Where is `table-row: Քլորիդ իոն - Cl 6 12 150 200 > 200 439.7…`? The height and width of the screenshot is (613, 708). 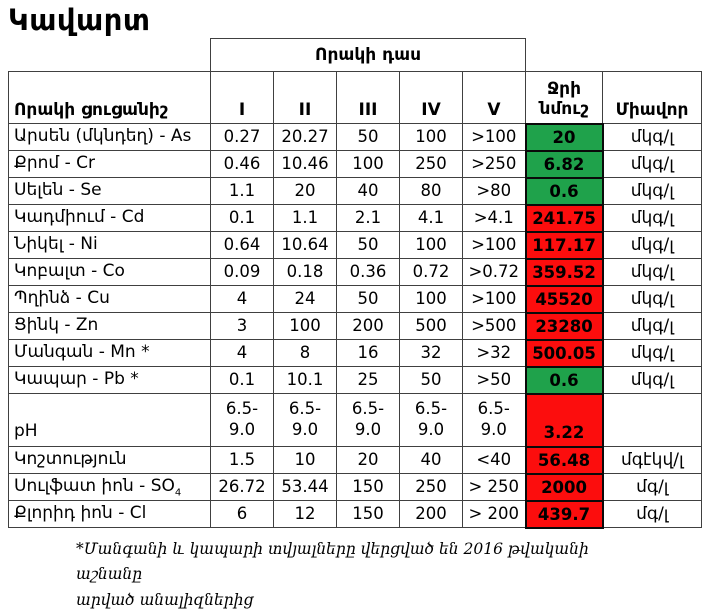 table-row: Քլորիդ իոն - Cl 6 12 150 200 > 200 439.7… is located at coordinates (355, 514).